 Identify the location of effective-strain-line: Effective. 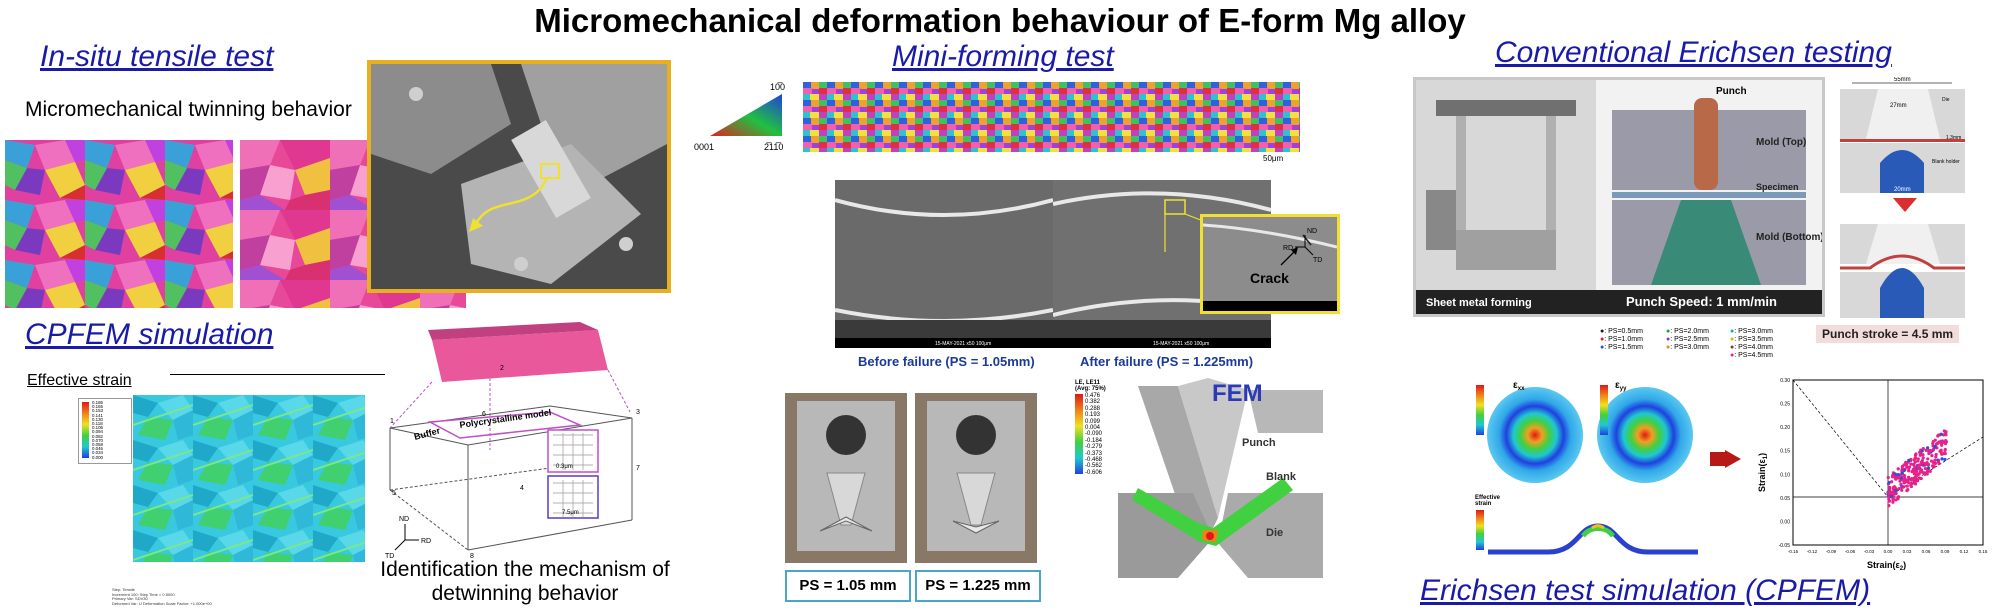
(1488, 498).